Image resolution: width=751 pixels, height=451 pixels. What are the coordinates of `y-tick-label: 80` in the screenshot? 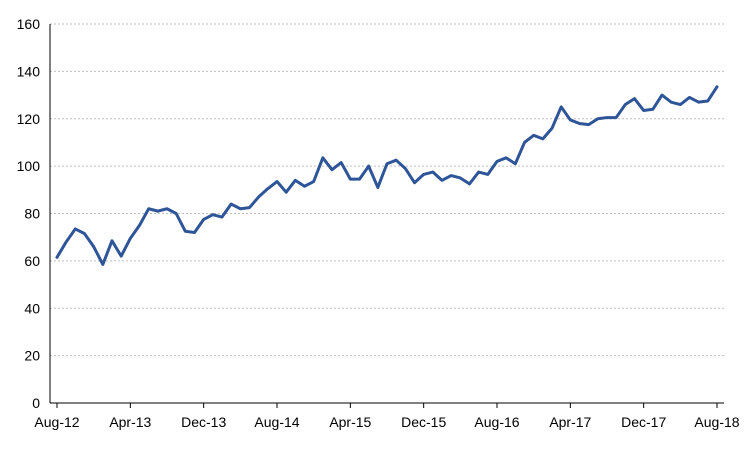 It's located at (32, 214).